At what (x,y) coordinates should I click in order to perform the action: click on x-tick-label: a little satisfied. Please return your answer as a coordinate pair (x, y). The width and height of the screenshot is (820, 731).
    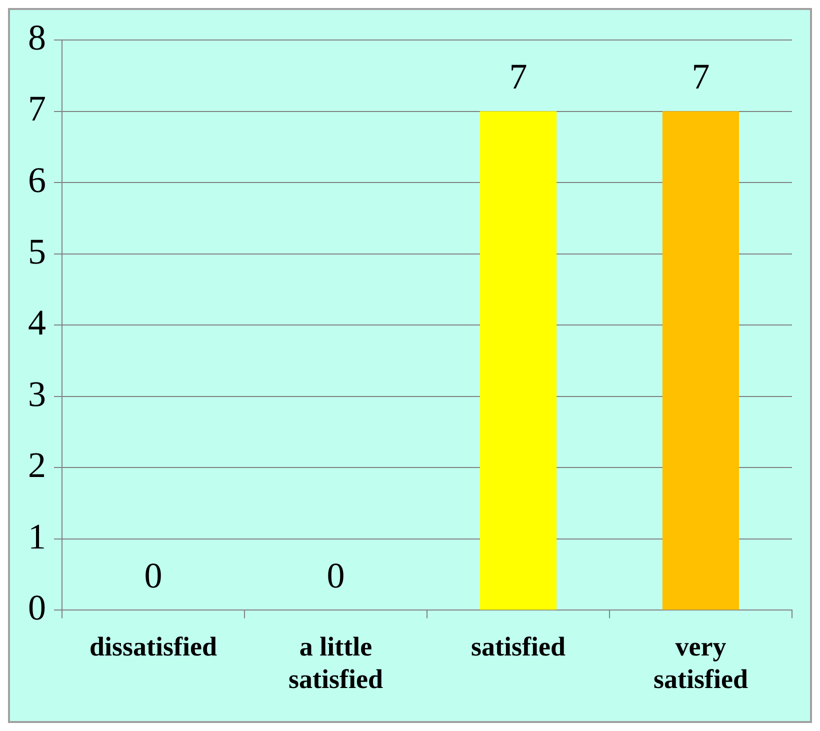
    Looking at the image, I should click on (335, 662).